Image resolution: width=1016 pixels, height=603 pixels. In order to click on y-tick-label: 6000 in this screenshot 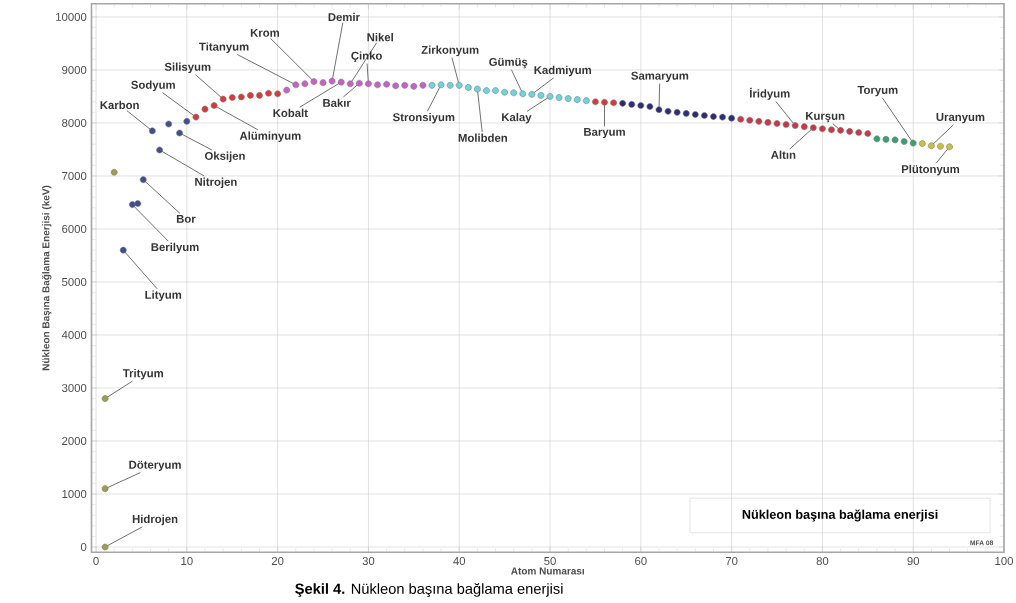, I will do `click(74, 228)`.